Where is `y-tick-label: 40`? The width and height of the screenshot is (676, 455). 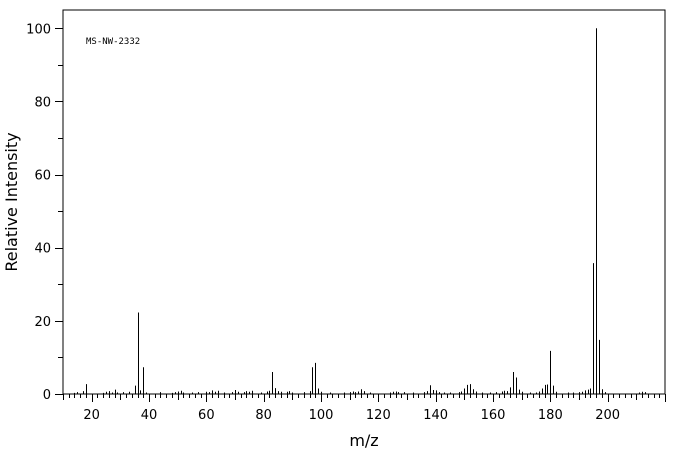 y-tick-label: 40 is located at coordinates (42, 249).